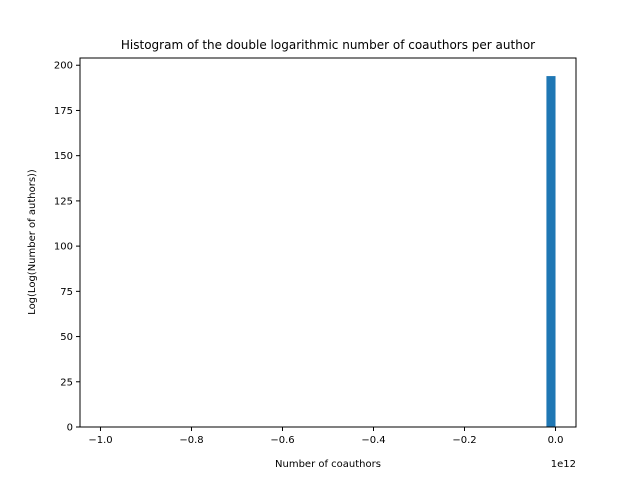 The image size is (640, 485). Describe the element at coordinates (32, 242) in the screenshot. I see `y-axis-label: Log(Log(Number of authors))` at that location.